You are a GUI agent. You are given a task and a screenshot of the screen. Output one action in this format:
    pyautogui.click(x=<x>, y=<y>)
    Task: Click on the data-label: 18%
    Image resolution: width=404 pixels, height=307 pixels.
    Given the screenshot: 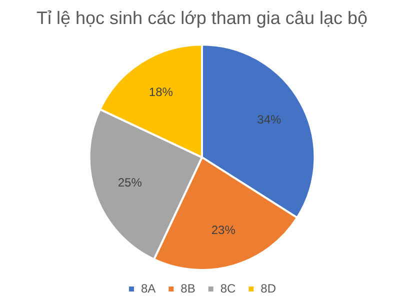 What is the action you would take?
    pyautogui.click(x=161, y=91)
    